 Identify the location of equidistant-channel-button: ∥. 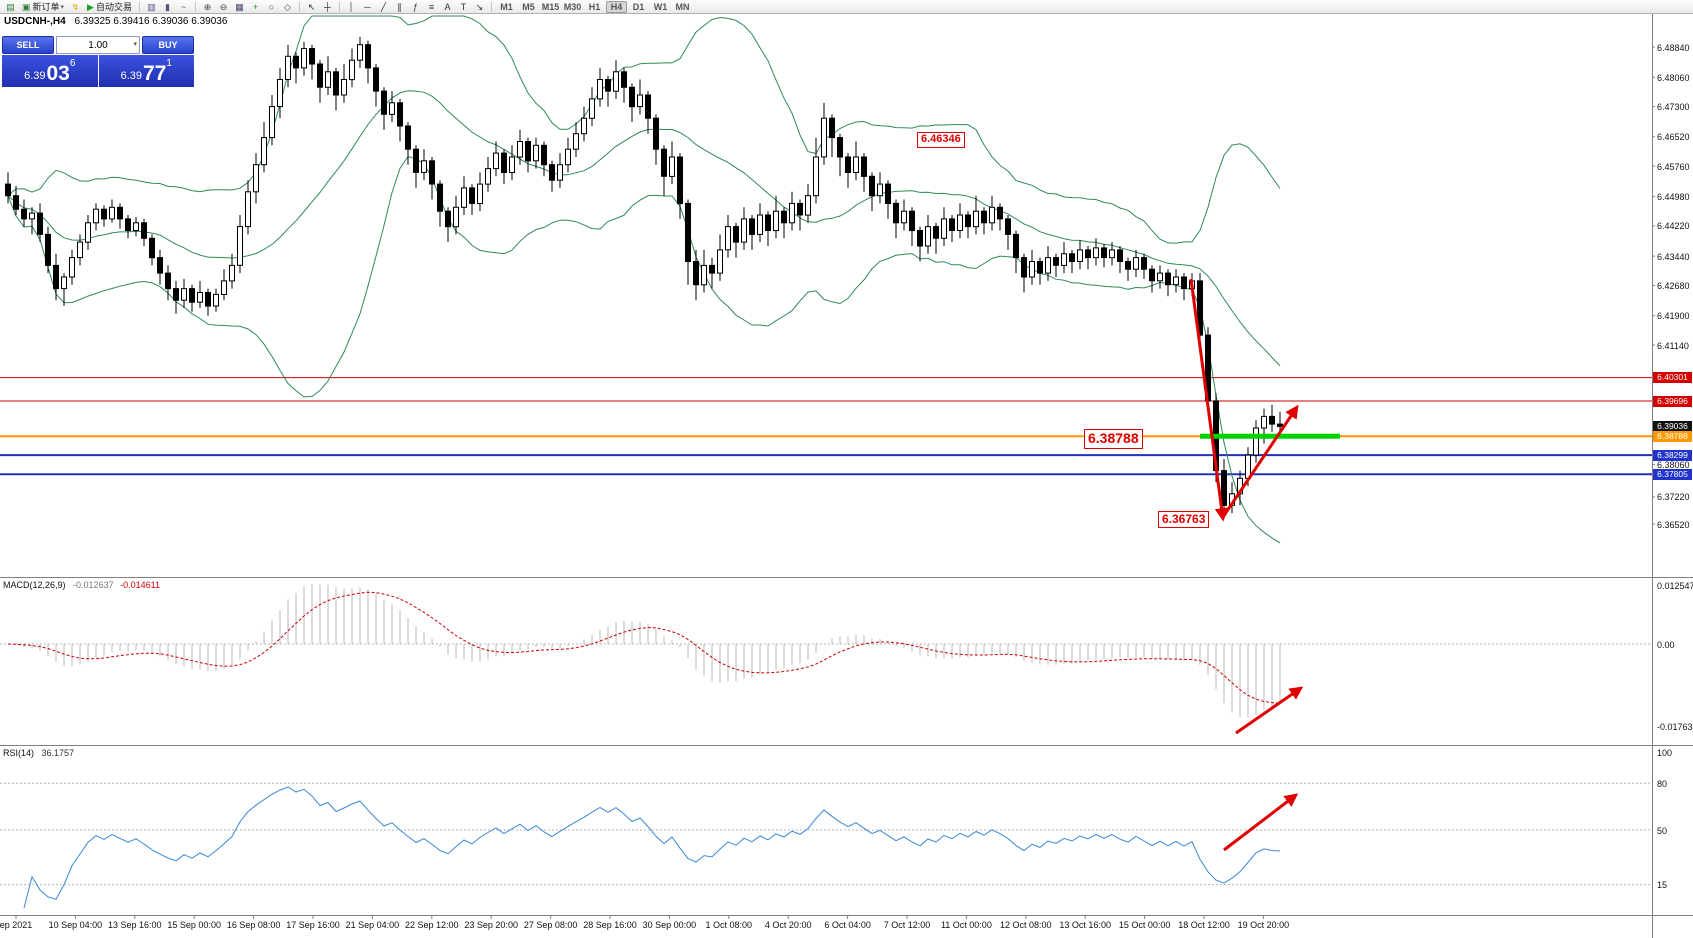
(399, 7).